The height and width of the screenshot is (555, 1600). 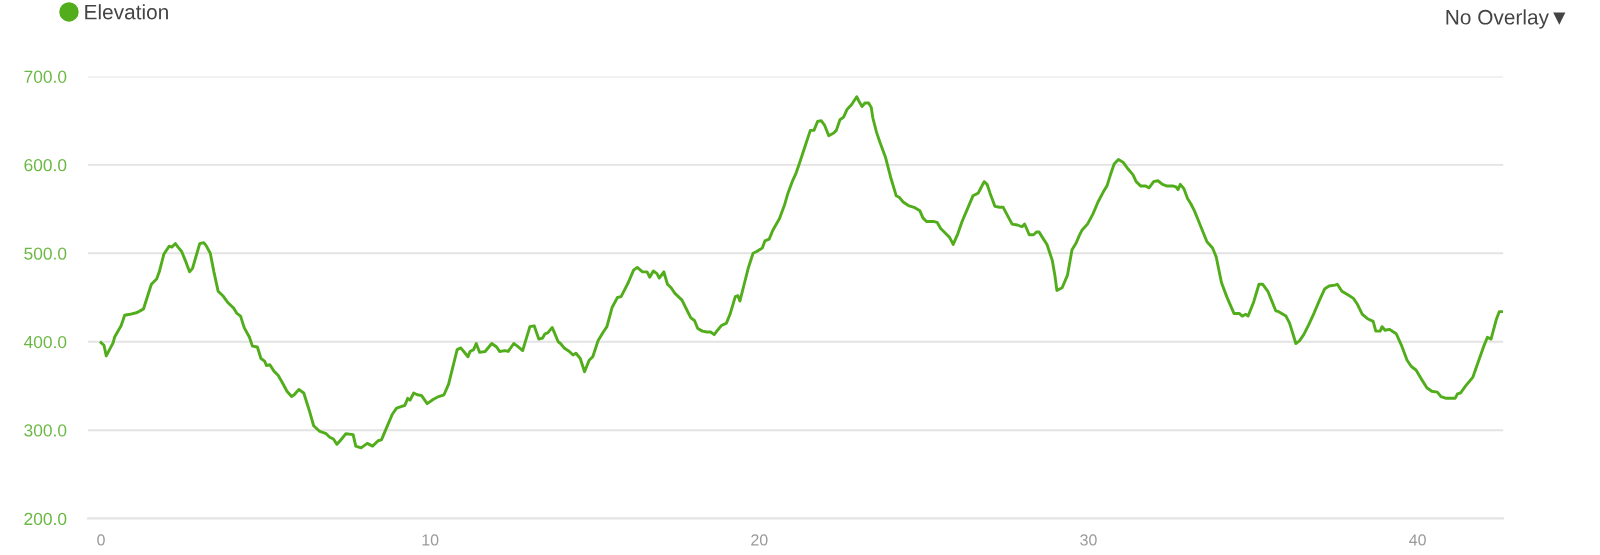 I want to click on x-tick-label: 40, so click(x=1417, y=540).